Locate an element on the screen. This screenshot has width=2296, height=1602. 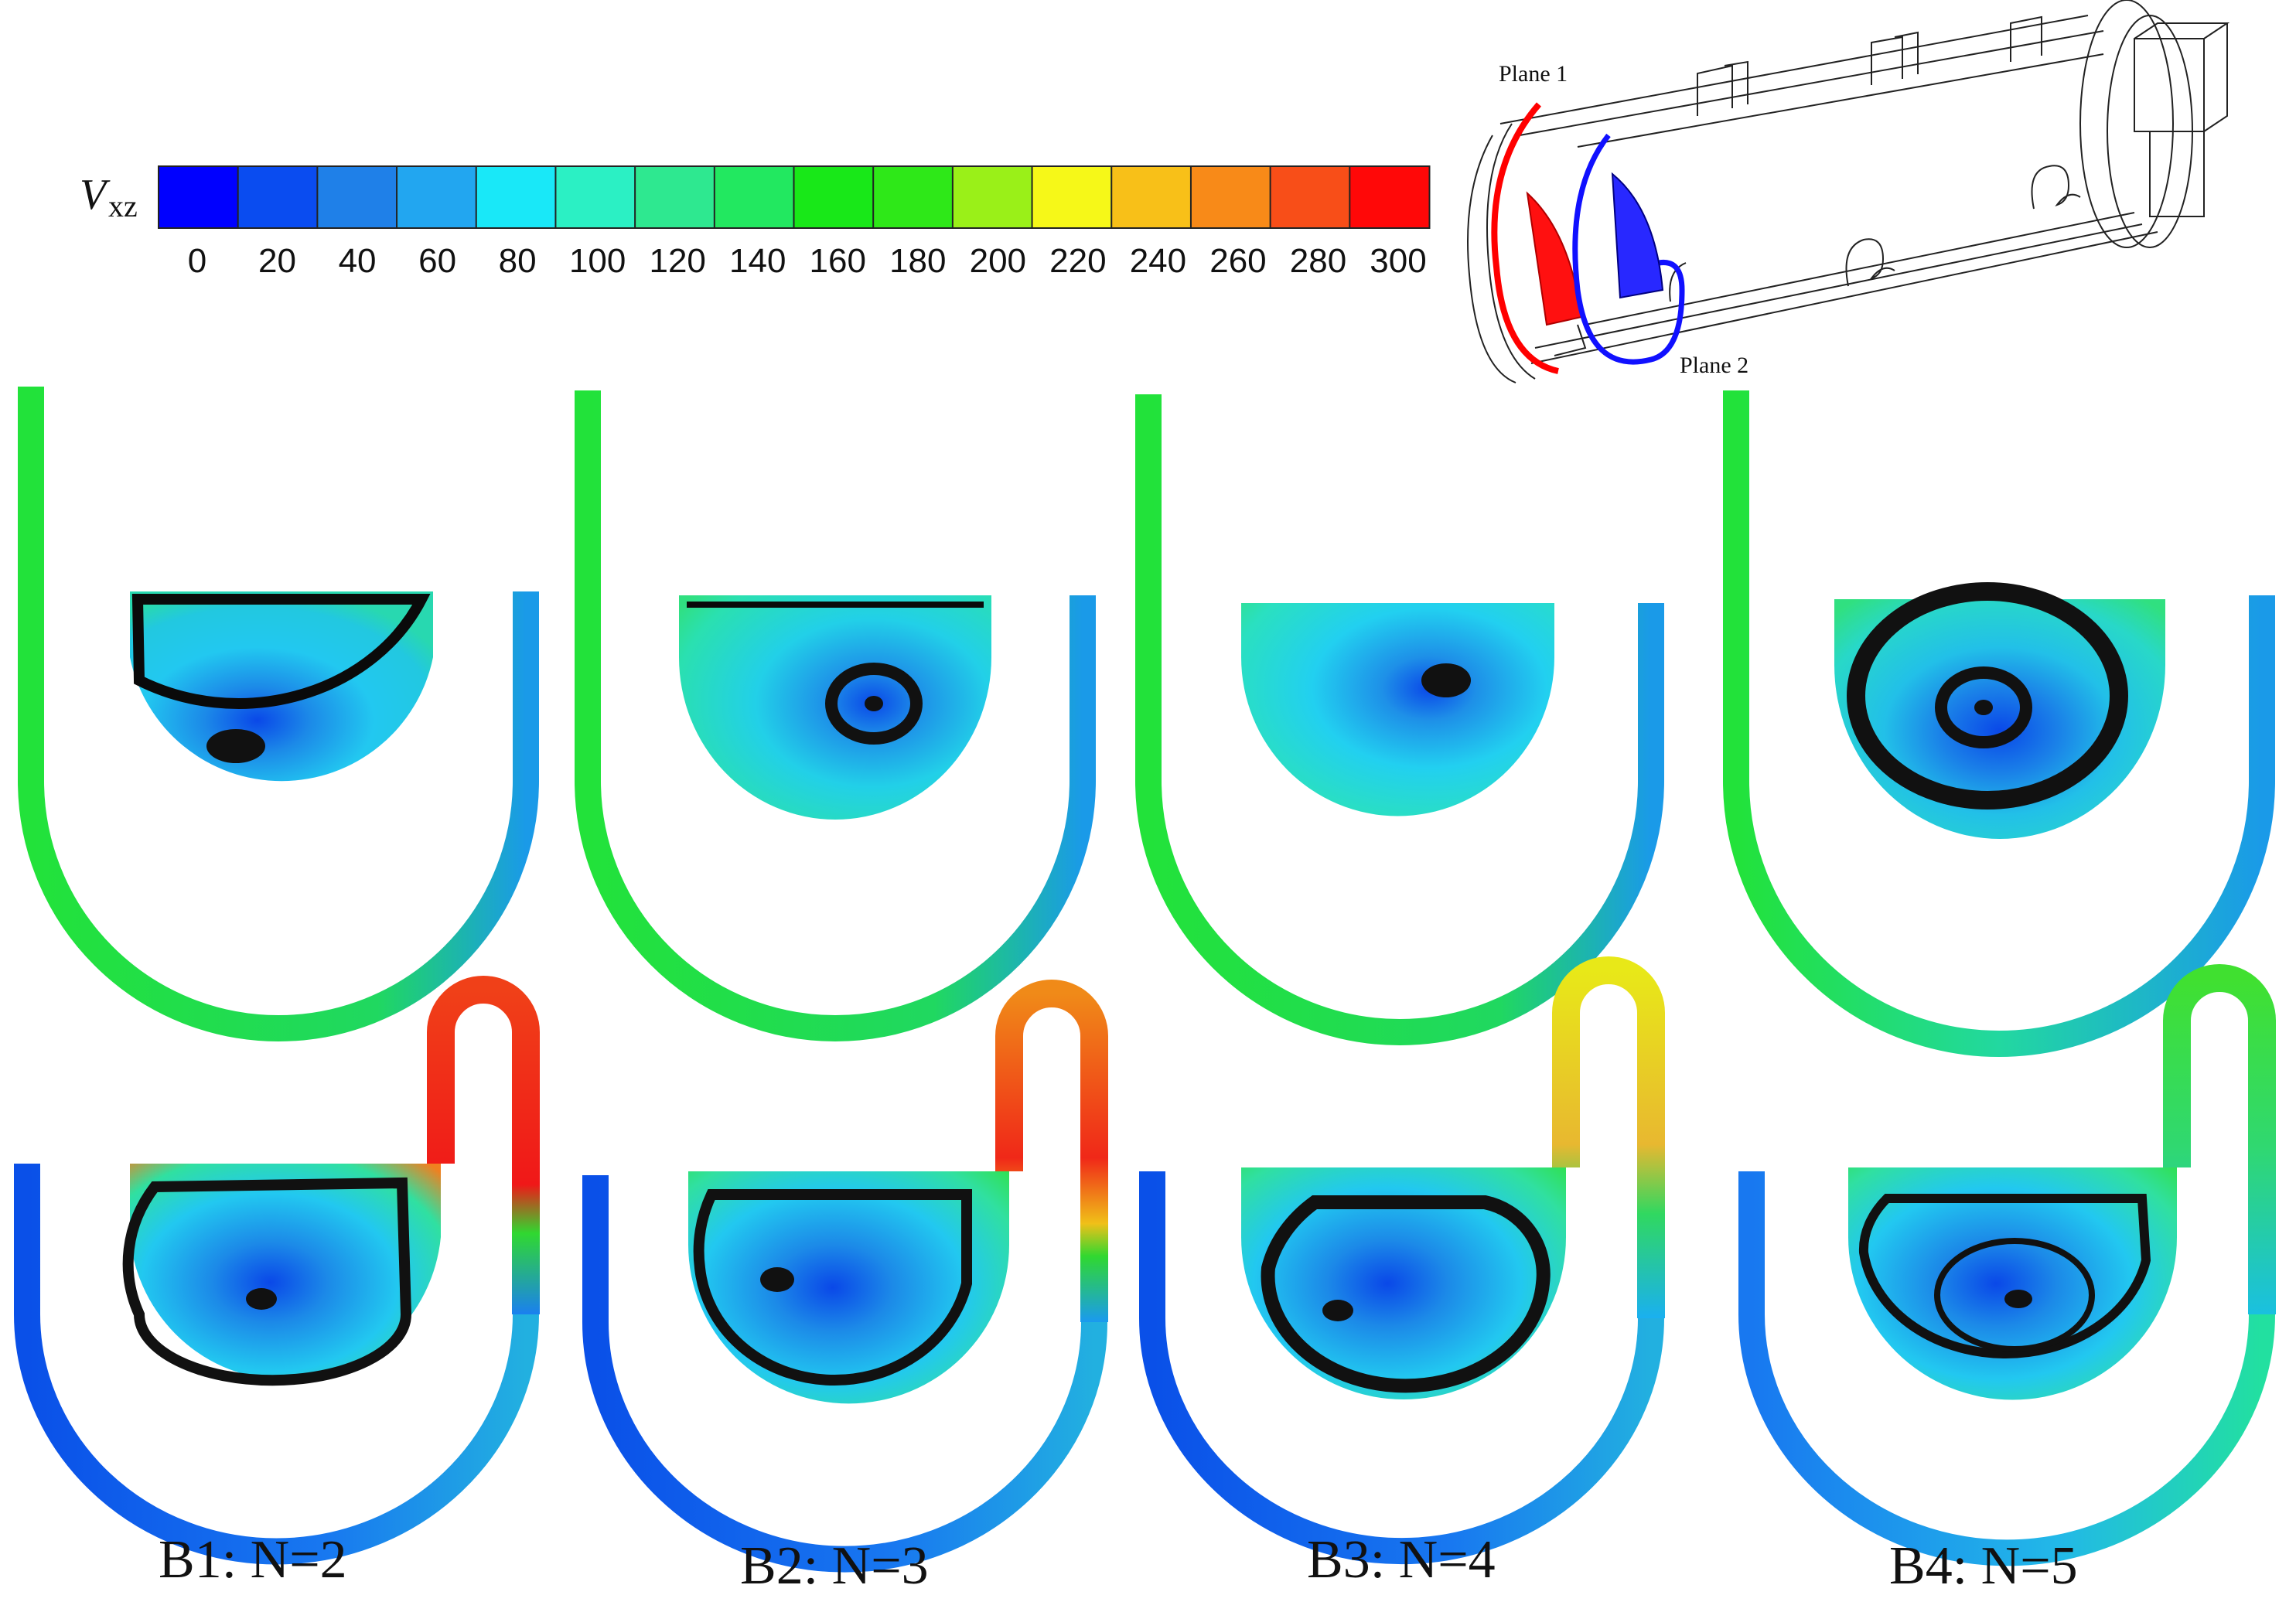
colorbar-tick-label: 0 is located at coordinates (197, 261).